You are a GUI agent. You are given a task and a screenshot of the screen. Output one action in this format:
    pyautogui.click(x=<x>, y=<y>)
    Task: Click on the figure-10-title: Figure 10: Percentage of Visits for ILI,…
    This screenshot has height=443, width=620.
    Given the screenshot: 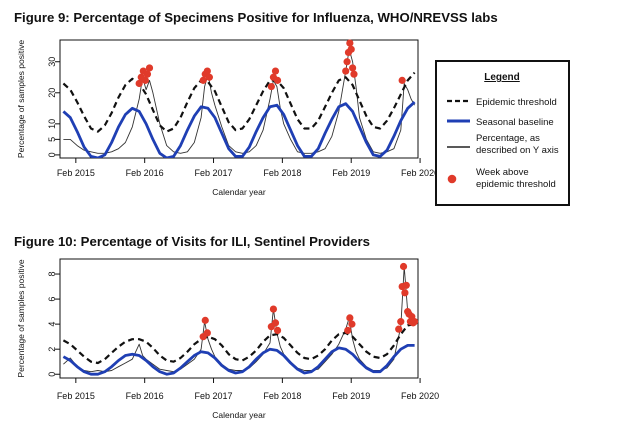 What is the action you would take?
    pyautogui.click(x=192, y=241)
    